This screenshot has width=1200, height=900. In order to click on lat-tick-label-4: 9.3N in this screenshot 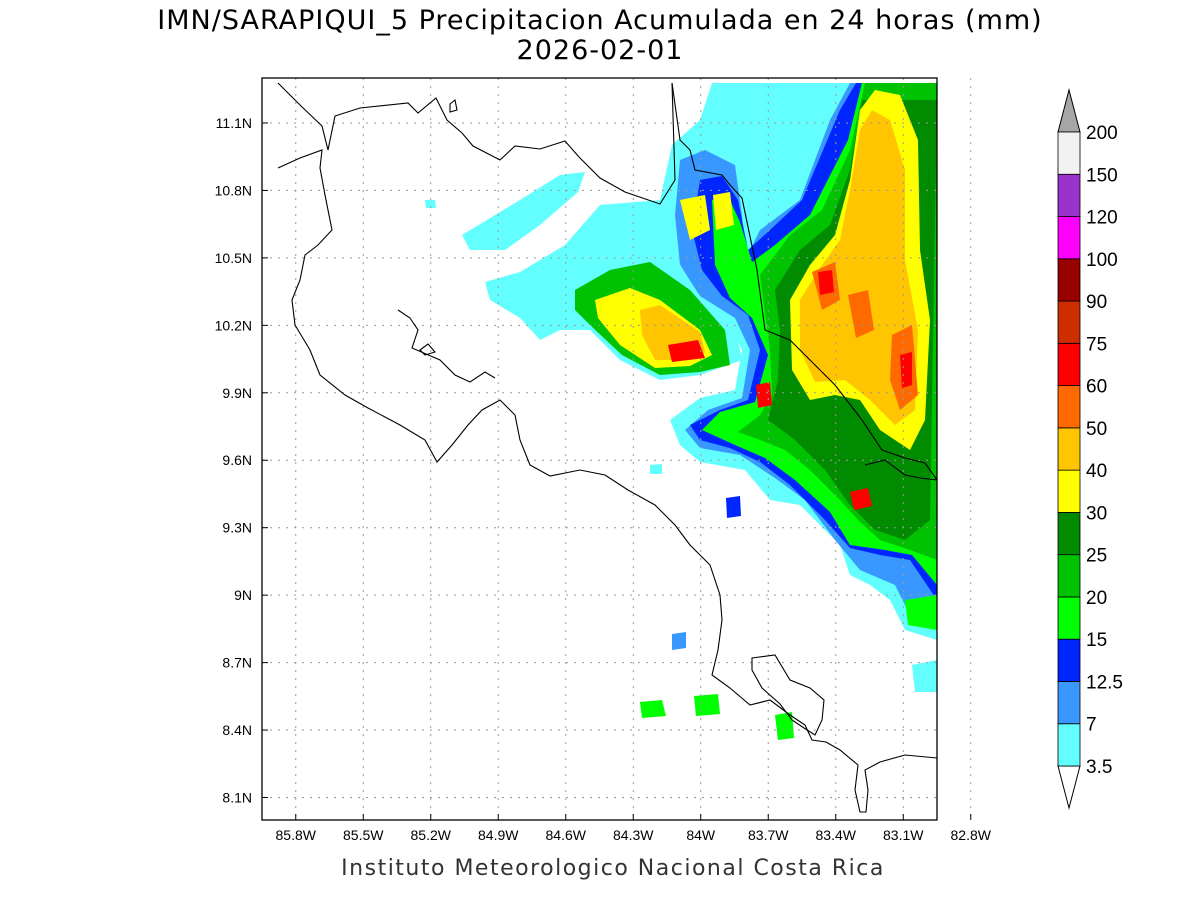, I will do `click(237, 528)`.